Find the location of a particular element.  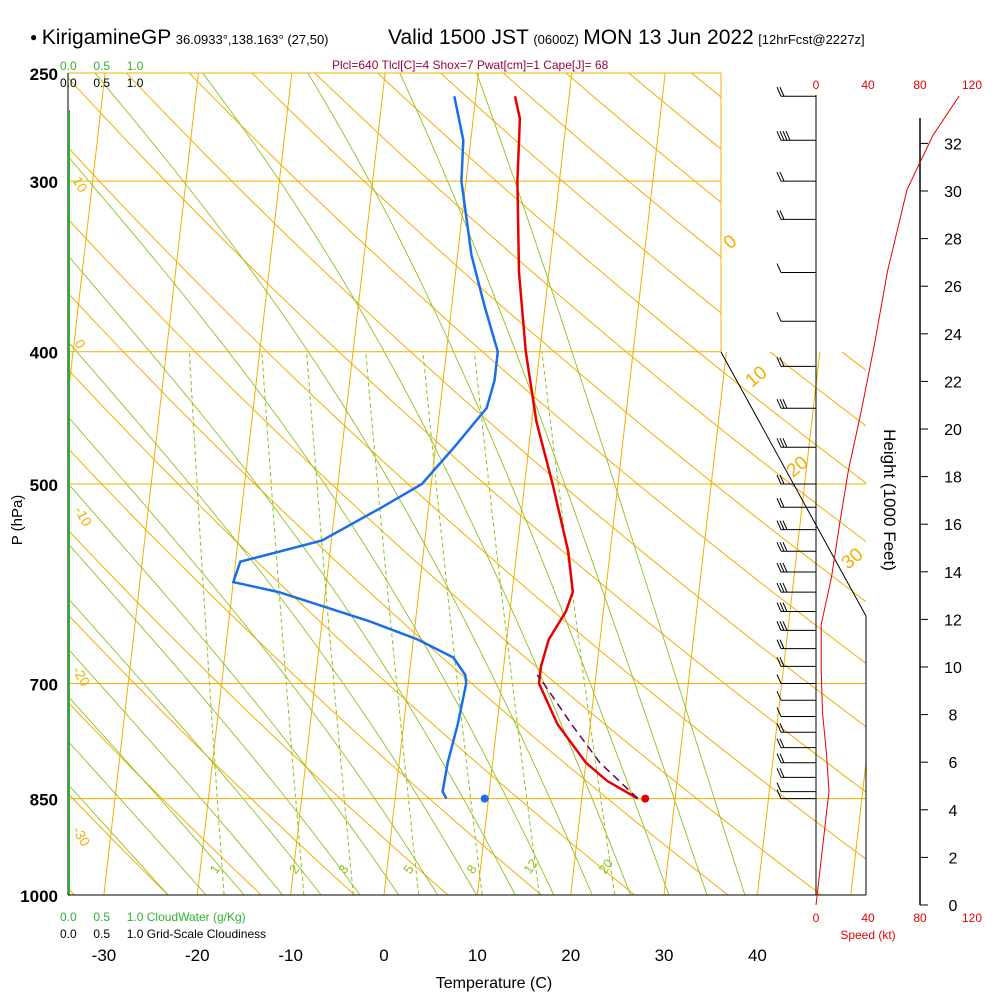

moist-adiabat-label: 10 is located at coordinates (757, 377).